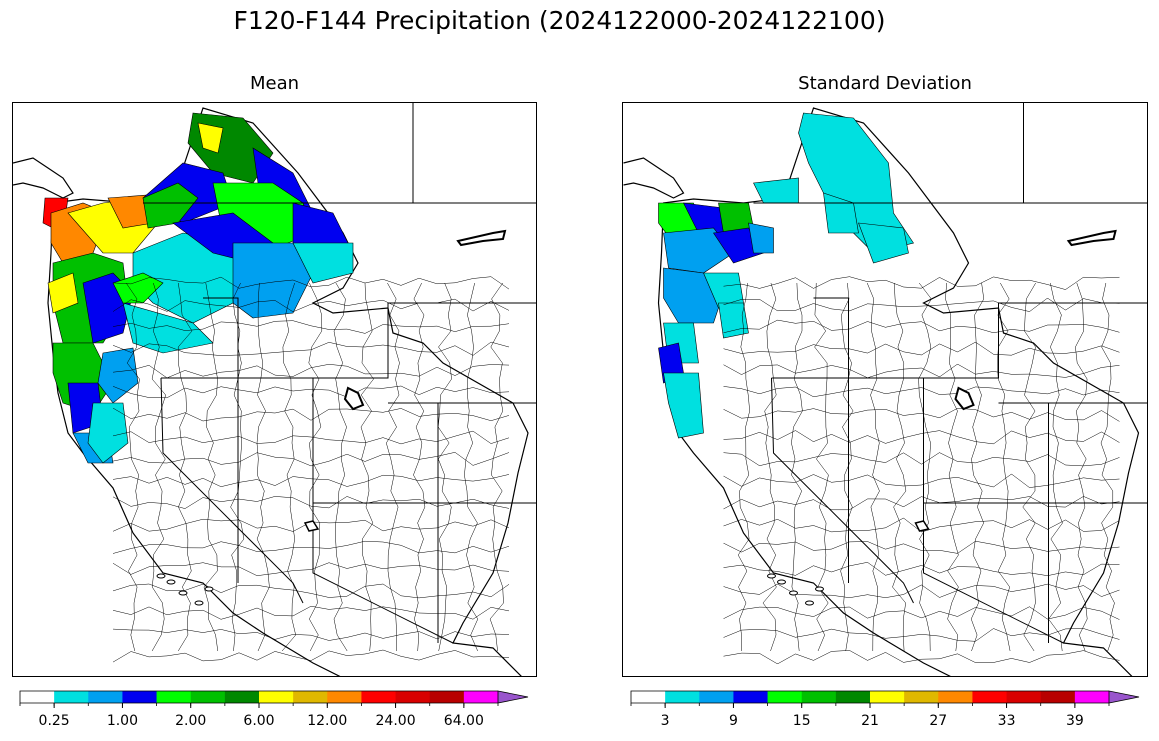 The width and height of the screenshot is (1159, 741). Describe the element at coordinates (733, 721) in the screenshot. I see `colorbar-tick-label: 9` at that location.